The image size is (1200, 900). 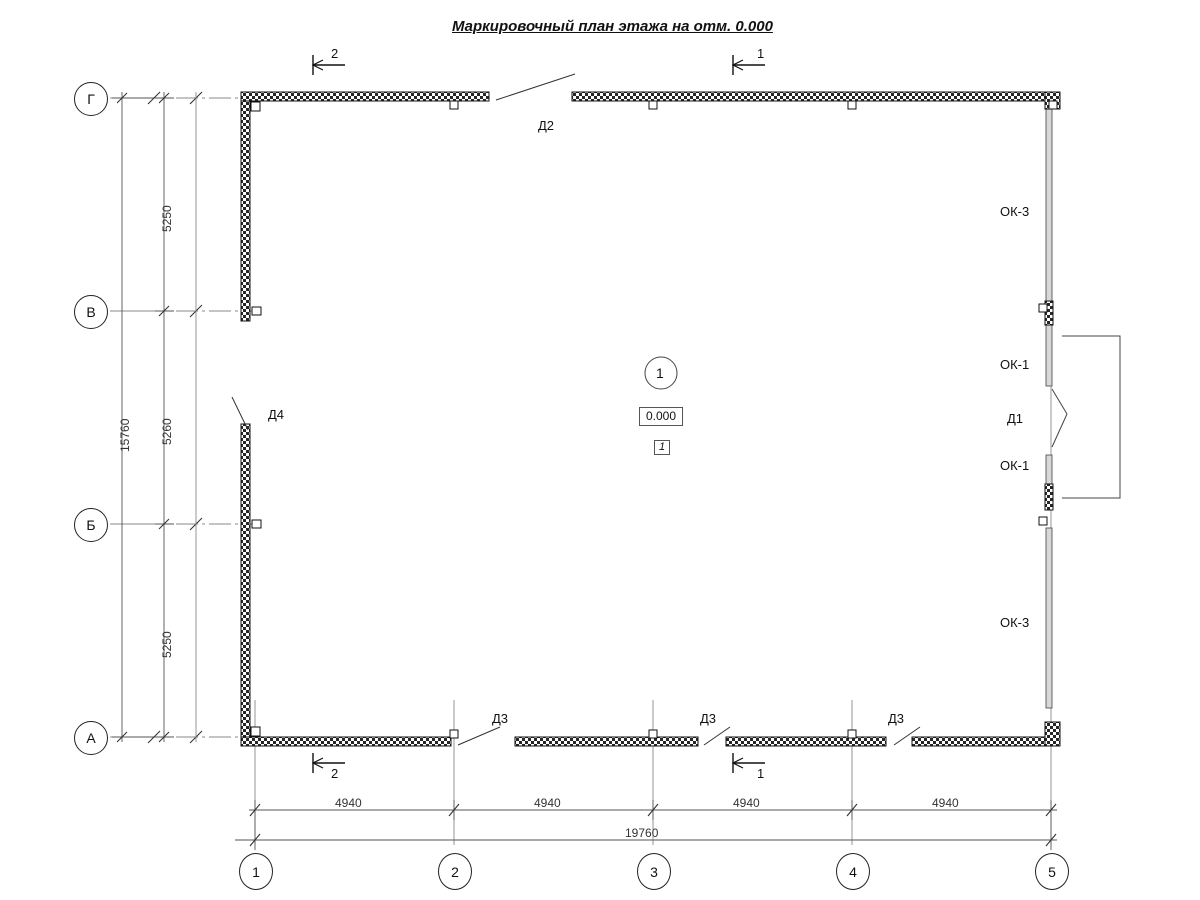 I want to click on dimension-ticks-vertical, so click(x=143, y=417).